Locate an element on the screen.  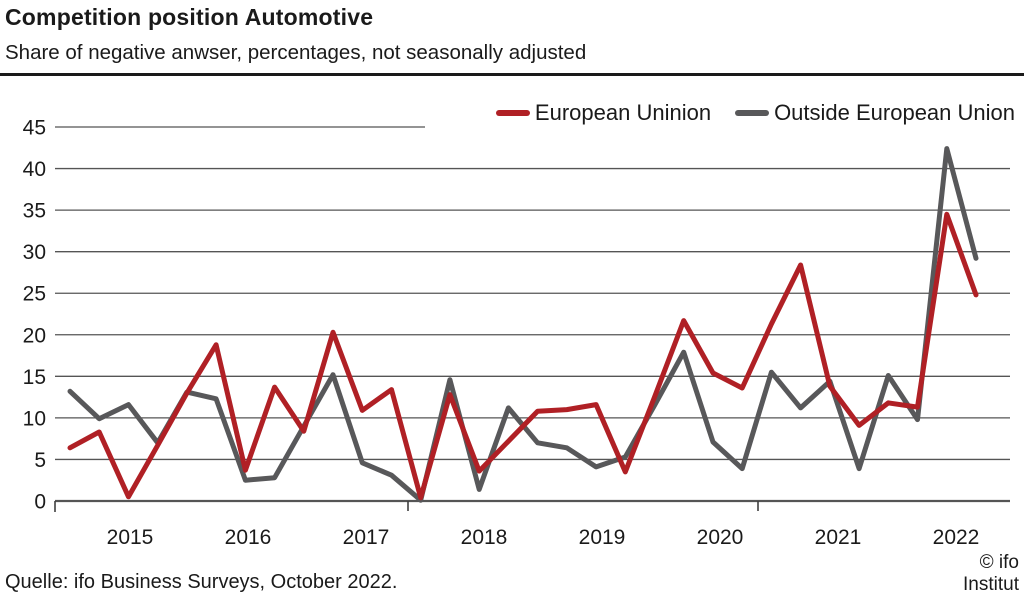
y-axis-tick-label: 25 is located at coordinates (34, 294).